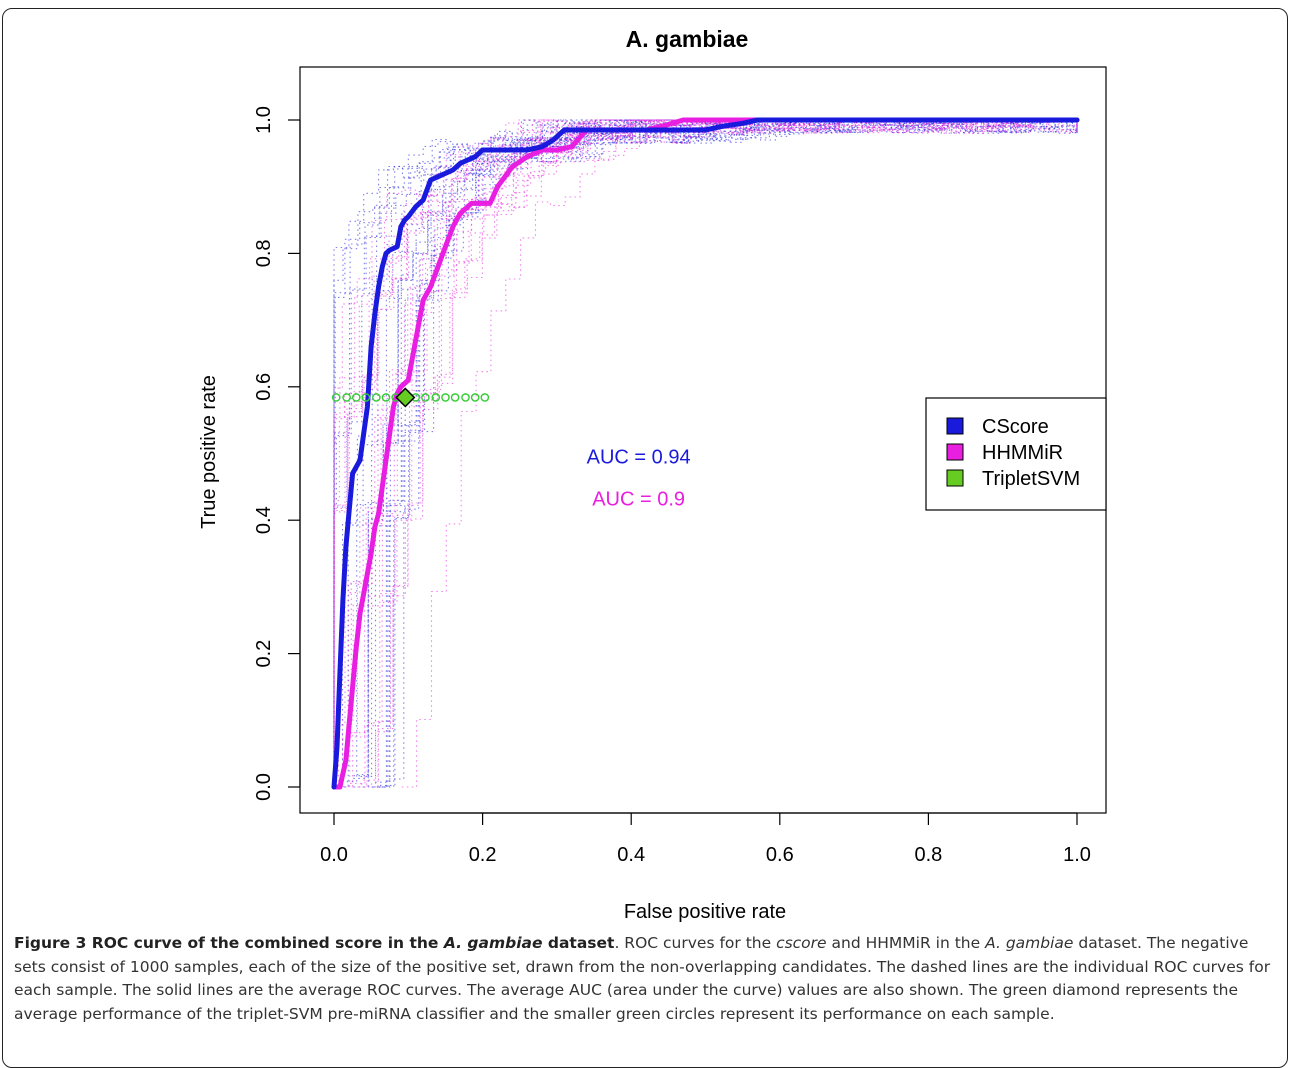  What do you see at coordinates (631, 855) in the screenshot?
I see `x-tick-label: 0.4` at bounding box center [631, 855].